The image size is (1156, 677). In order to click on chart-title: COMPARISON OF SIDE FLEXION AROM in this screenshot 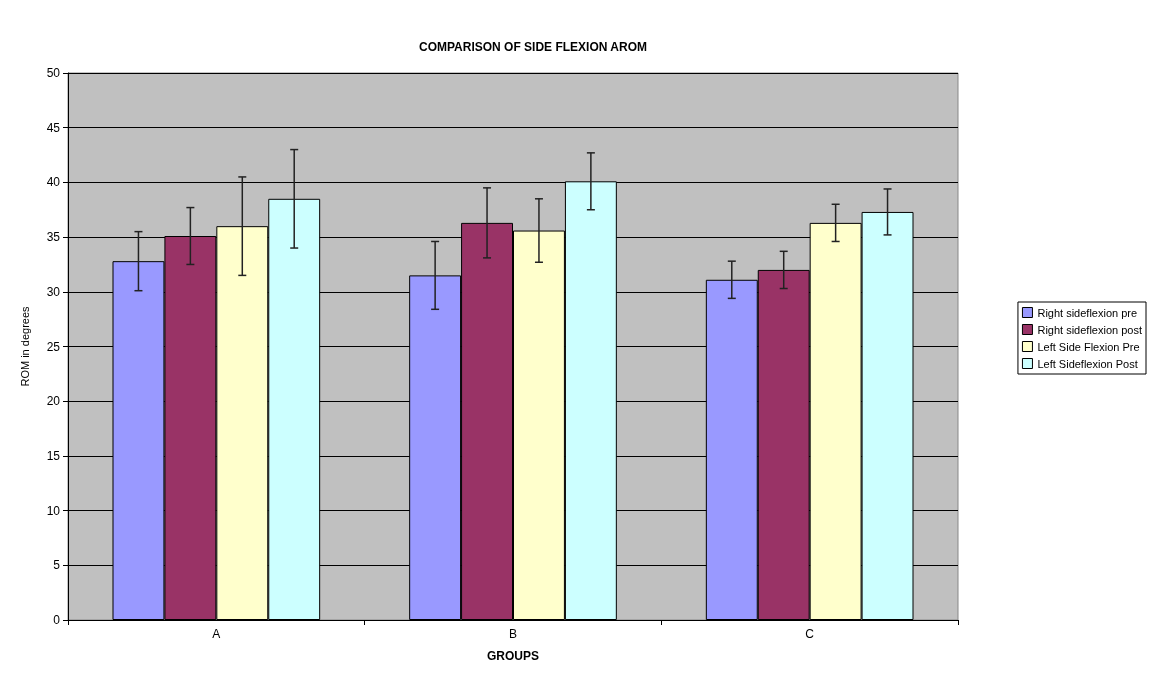, I will do `click(533, 47)`.